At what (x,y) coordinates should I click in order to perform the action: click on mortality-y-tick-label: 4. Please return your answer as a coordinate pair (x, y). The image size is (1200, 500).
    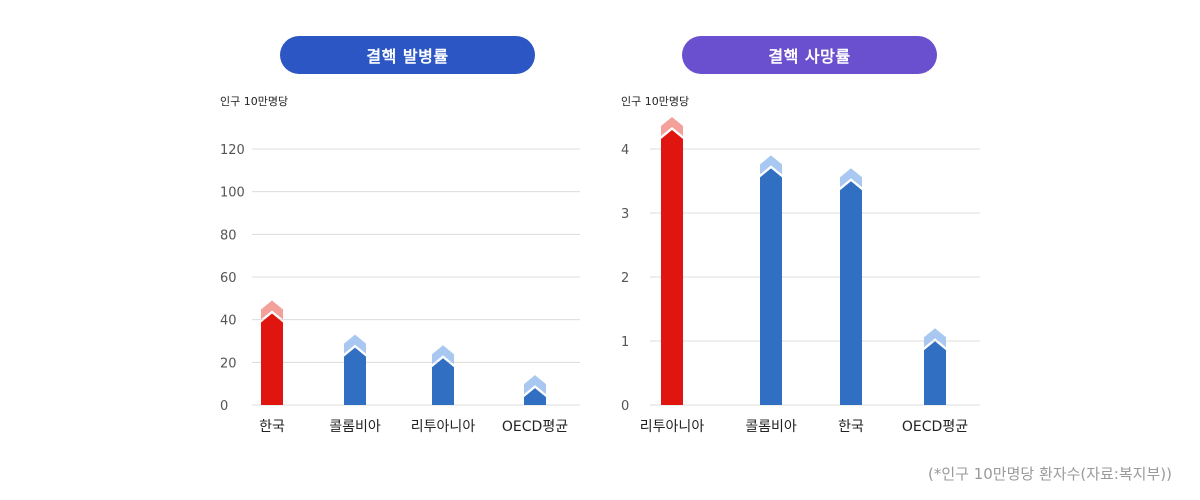
    Looking at the image, I should click on (625, 150).